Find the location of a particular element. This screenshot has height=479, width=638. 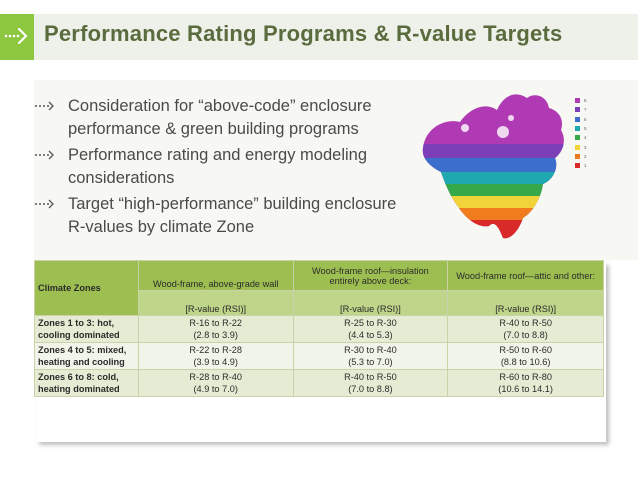

legend-item: 8 is located at coordinates (581, 100).